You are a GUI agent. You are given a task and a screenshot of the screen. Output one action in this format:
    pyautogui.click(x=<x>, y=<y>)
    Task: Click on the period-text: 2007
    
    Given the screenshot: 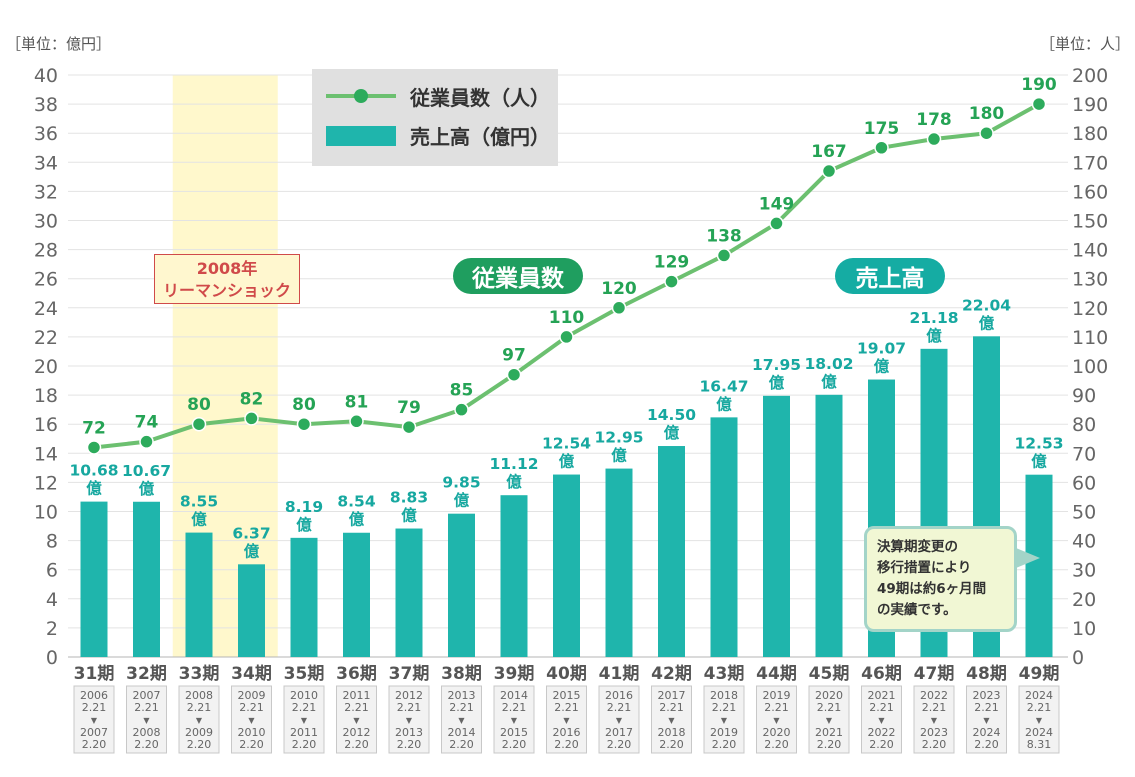 What is the action you would take?
    pyautogui.click(x=147, y=695)
    